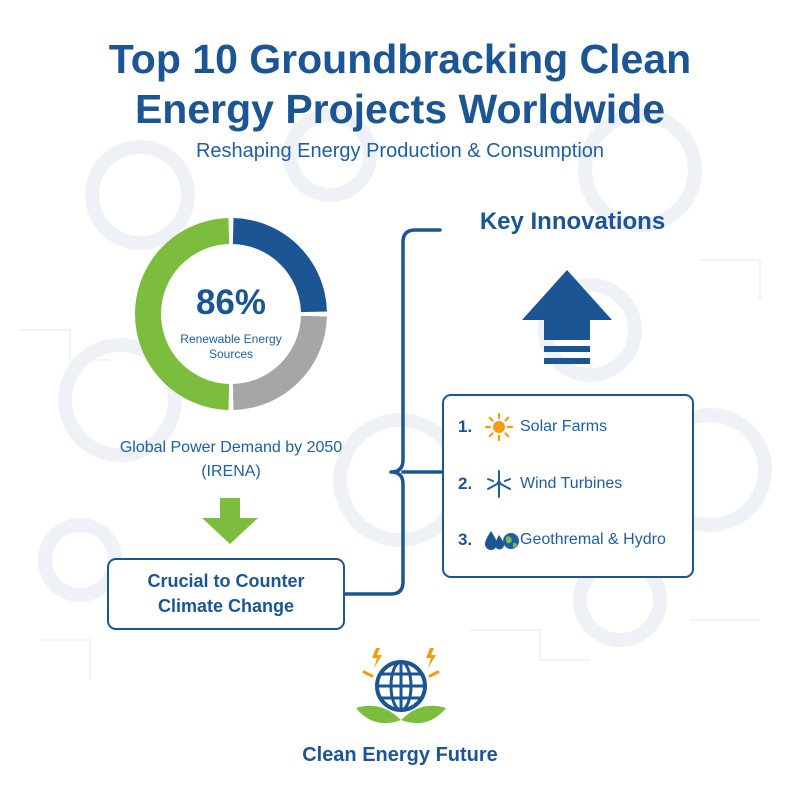  What do you see at coordinates (230, 521) in the screenshot?
I see `green-down-arrow-icon` at bounding box center [230, 521].